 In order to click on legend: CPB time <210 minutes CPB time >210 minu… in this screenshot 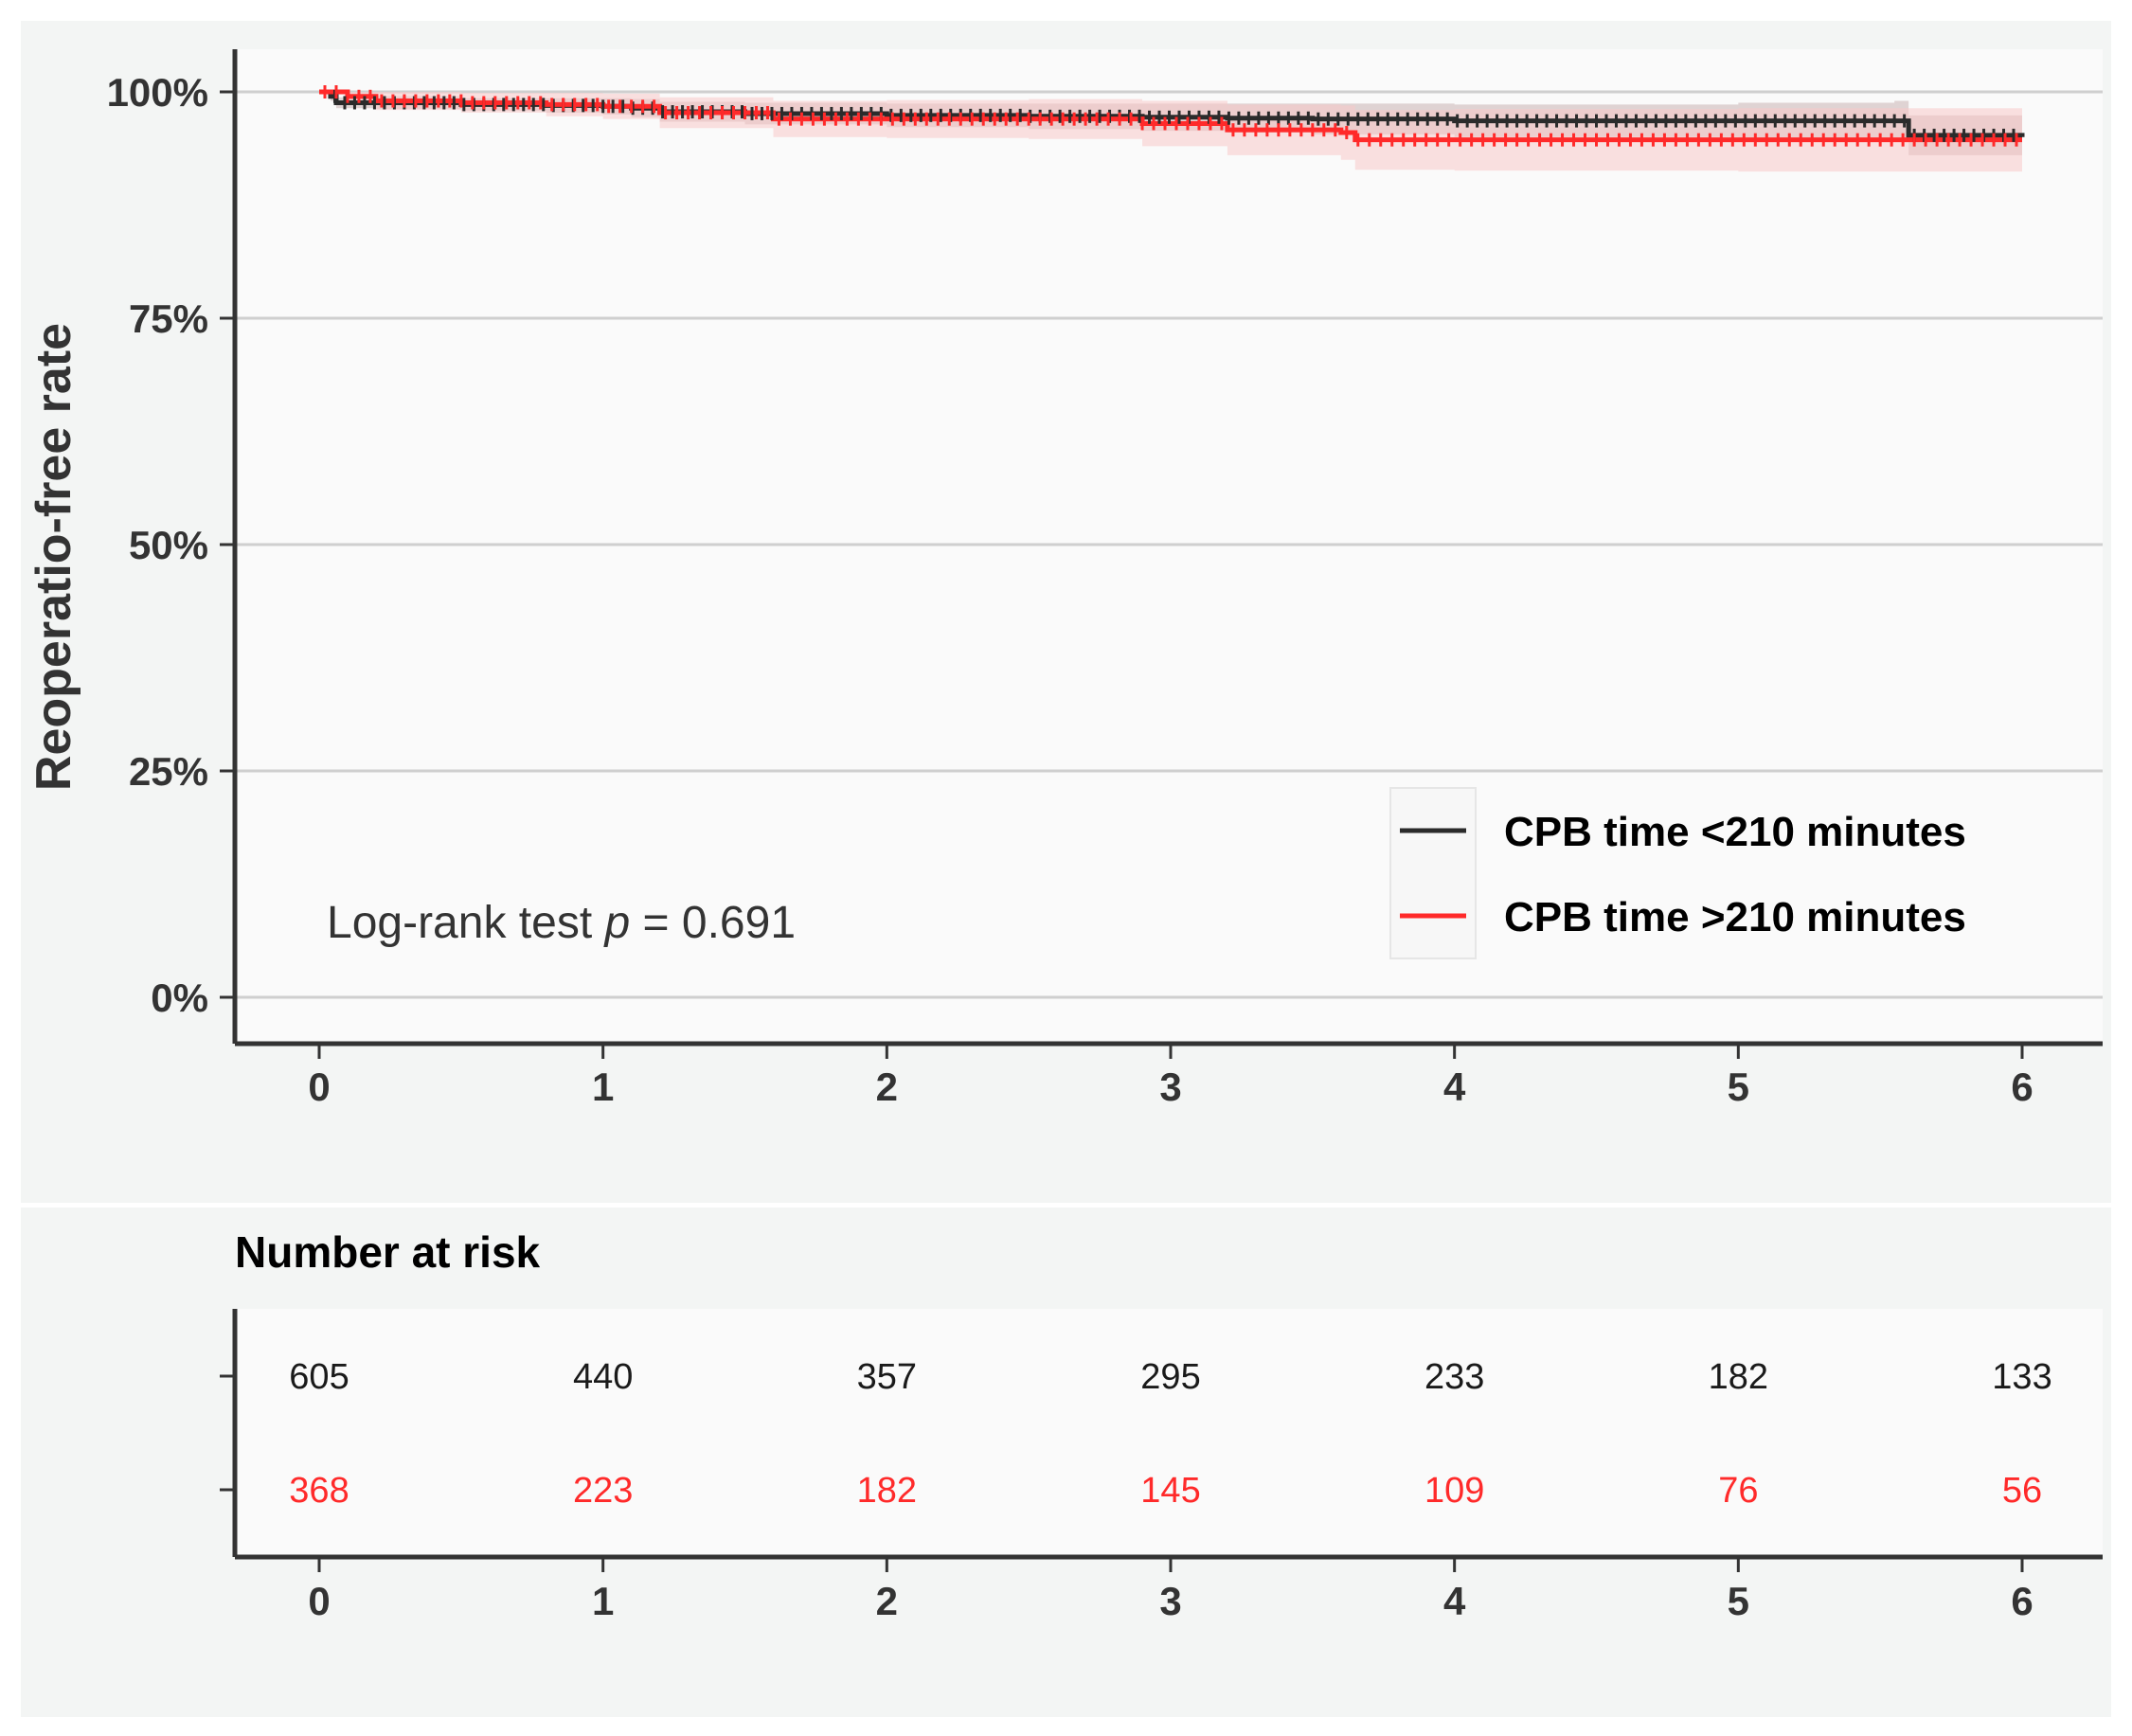, I will do `click(1677, 873)`.